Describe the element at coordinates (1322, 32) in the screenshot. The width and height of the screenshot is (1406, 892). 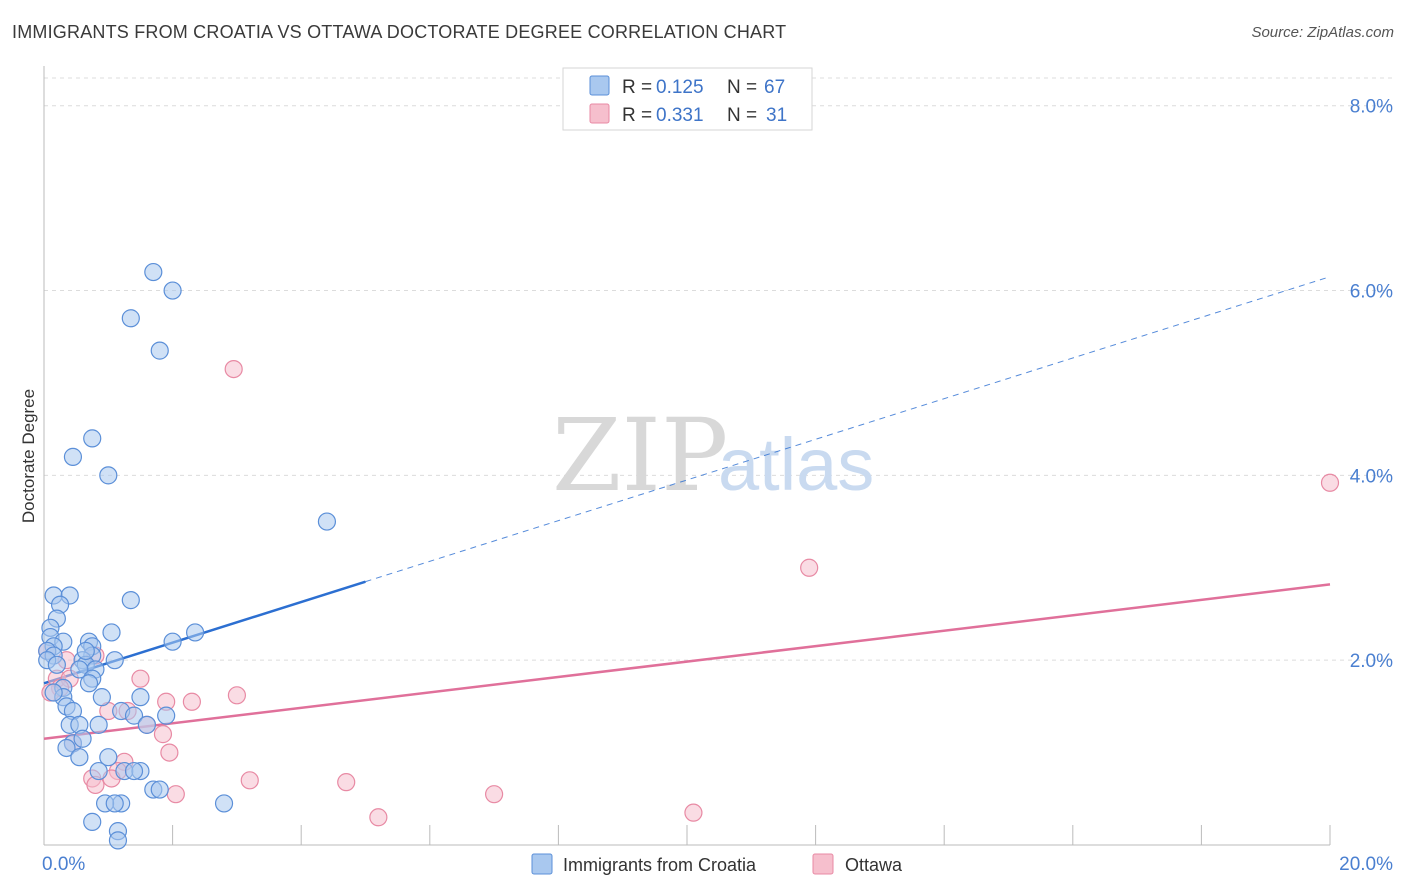
I see `source-label: Source: ZipAtlas.com` at that location.